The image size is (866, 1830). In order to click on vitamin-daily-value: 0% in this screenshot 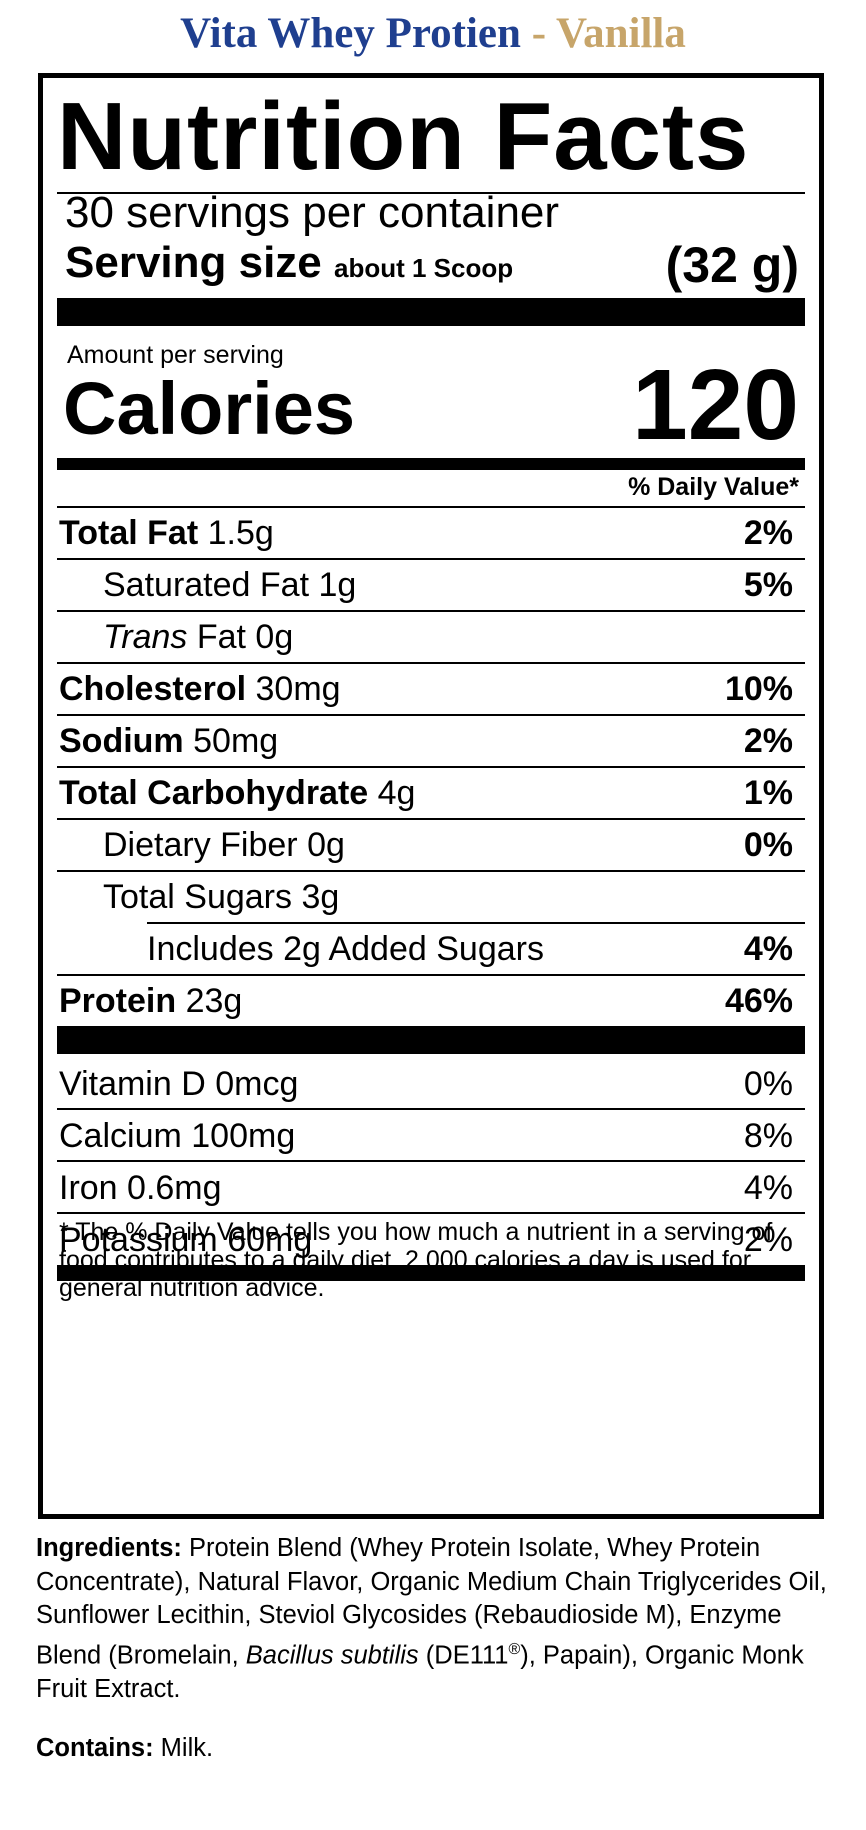, I will do `click(768, 1084)`.